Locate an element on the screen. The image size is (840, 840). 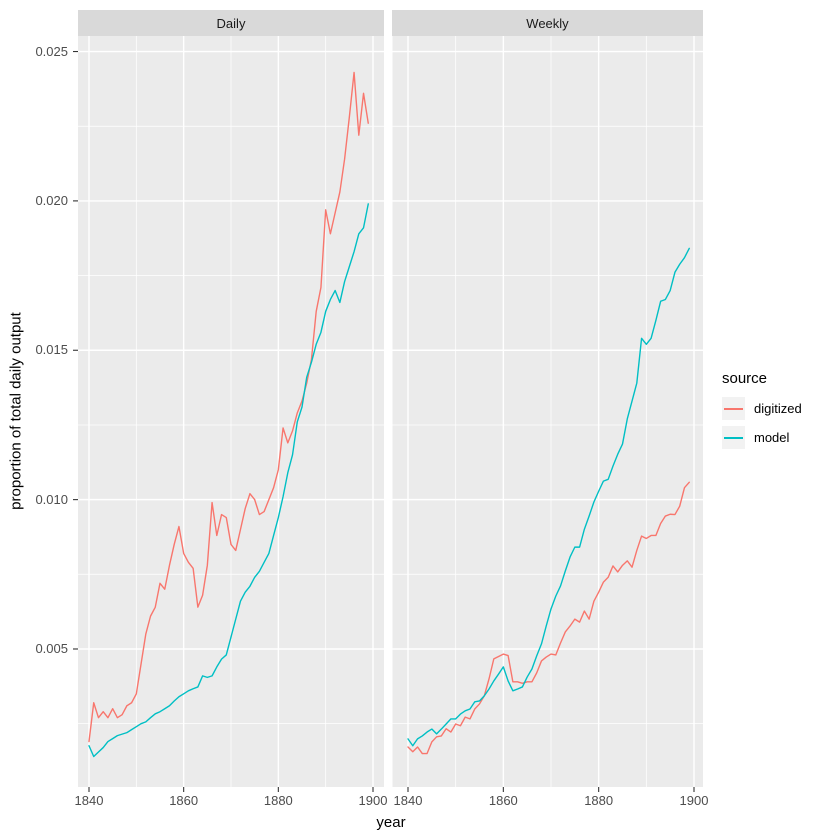
legend-item-model: model is located at coordinates (762, 437).